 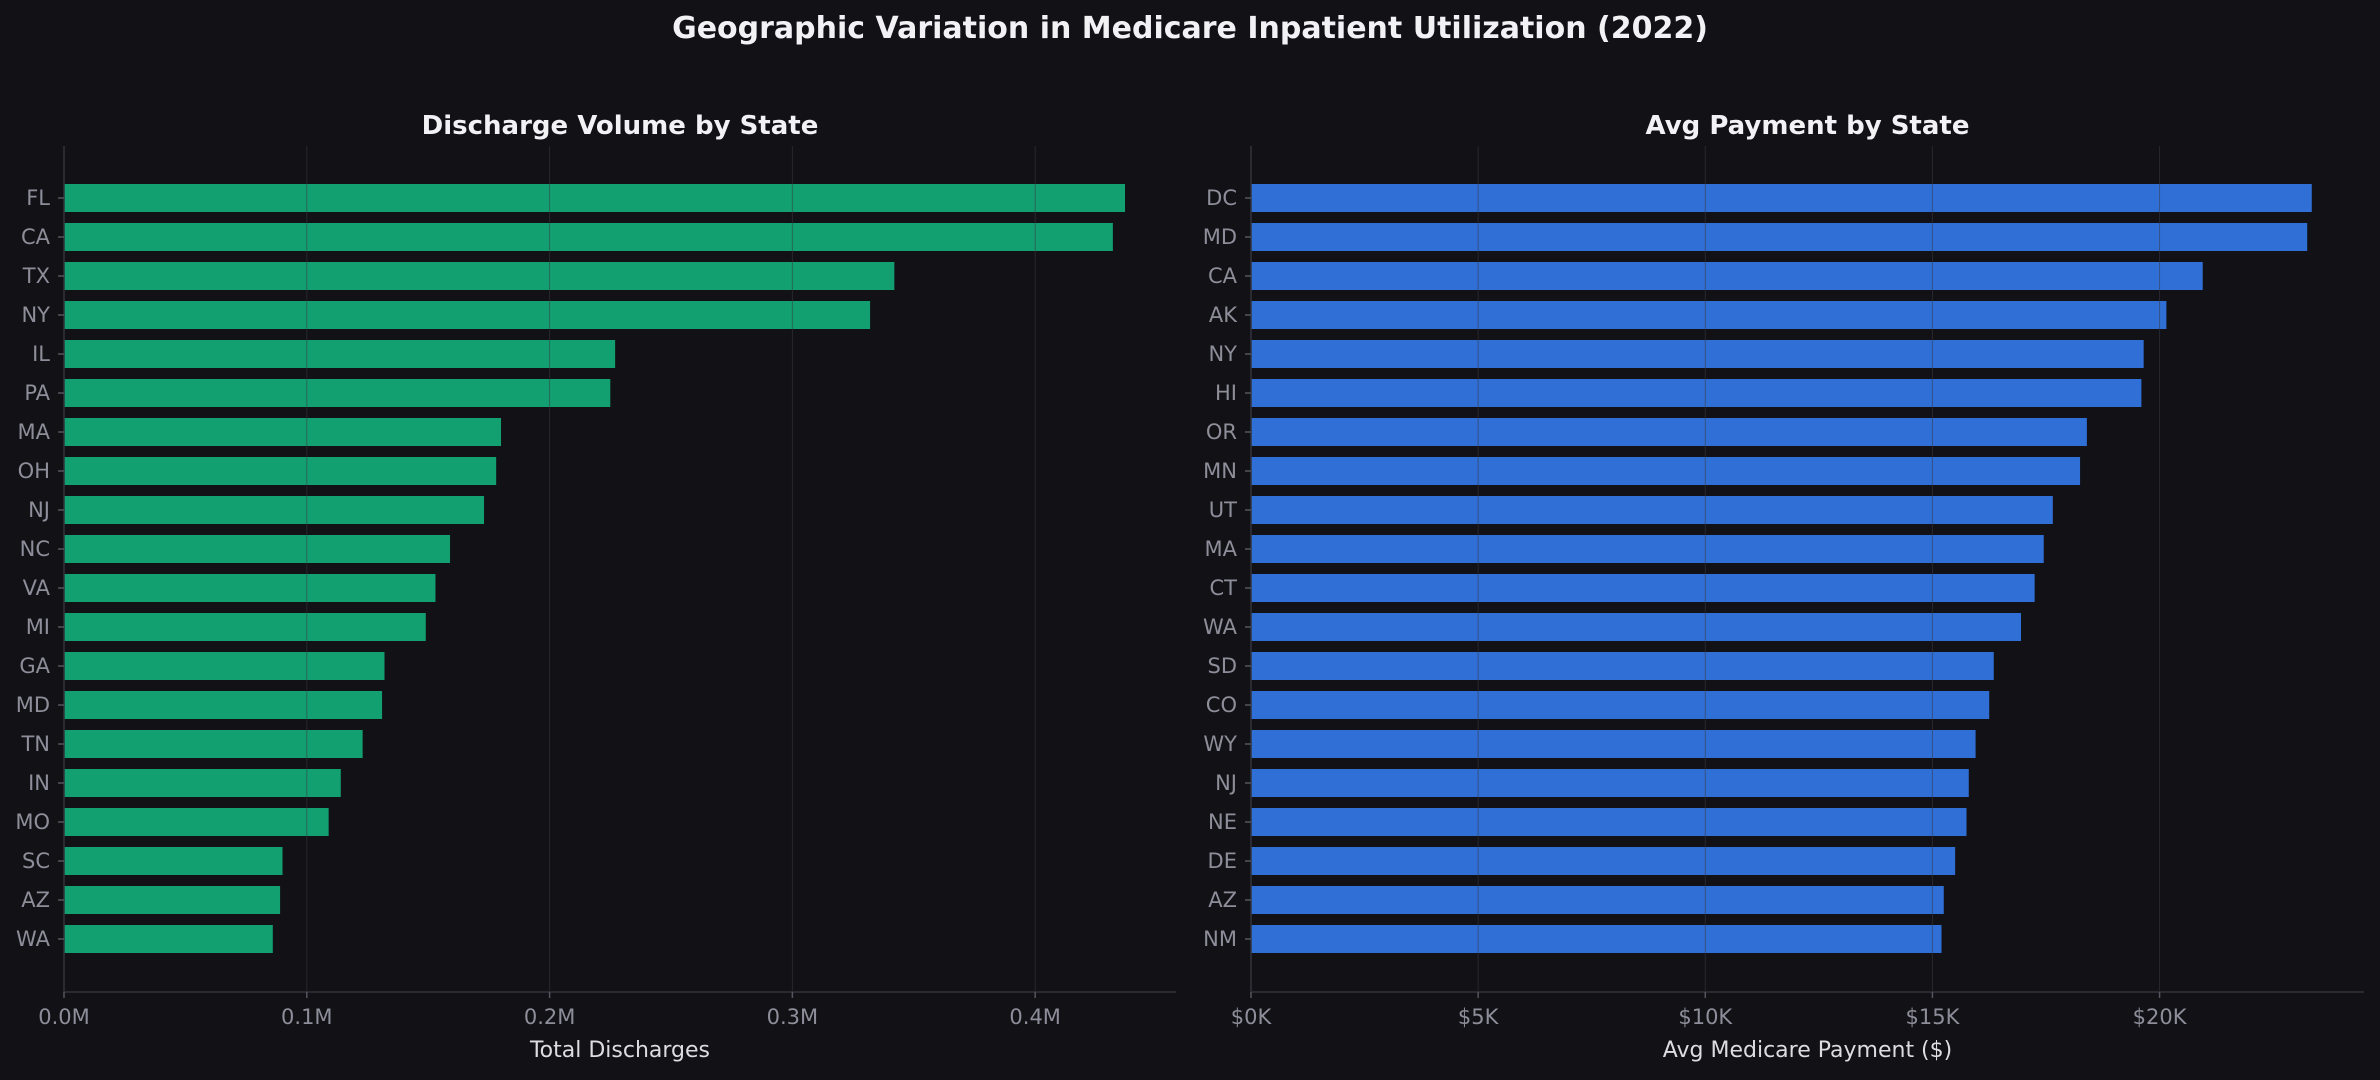 I want to click on y-tick-label: UT, so click(x=1223, y=510).